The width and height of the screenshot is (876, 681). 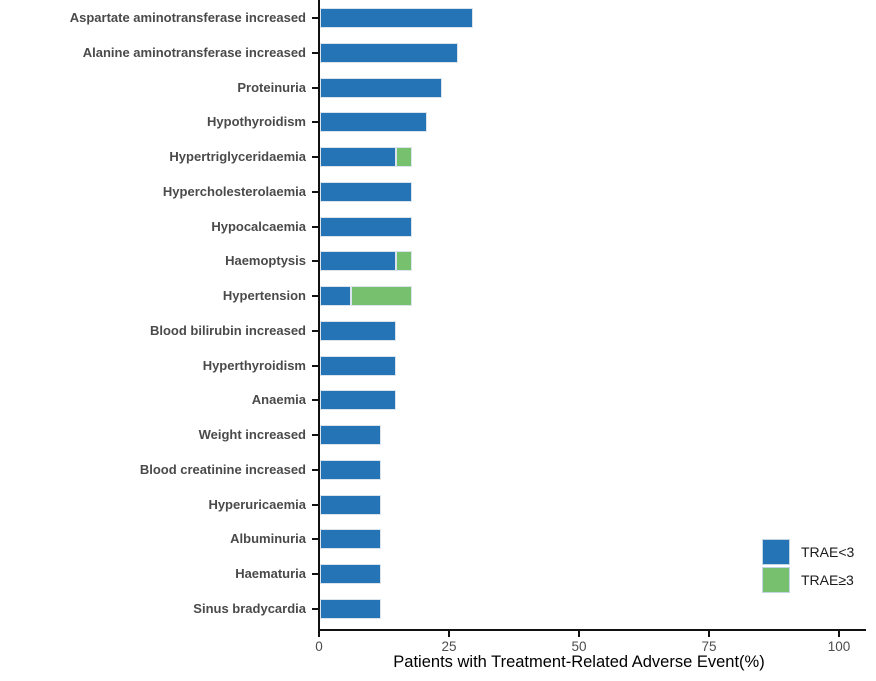 I want to click on legend-swatch-trae-lt3, so click(x=776, y=552).